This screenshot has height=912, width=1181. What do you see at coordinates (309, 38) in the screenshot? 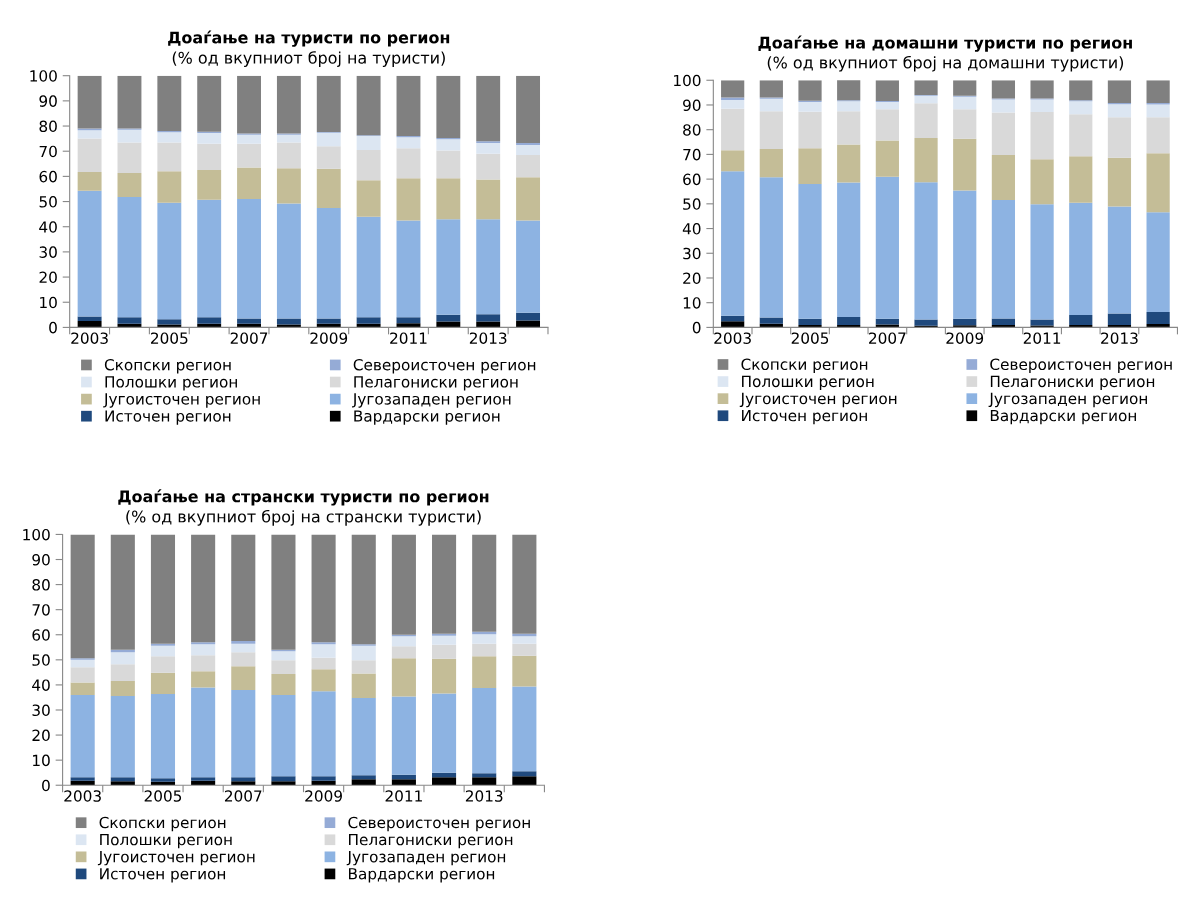
I see `chart-title: Доаѓање на туристи по регион` at bounding box center [309, 38].